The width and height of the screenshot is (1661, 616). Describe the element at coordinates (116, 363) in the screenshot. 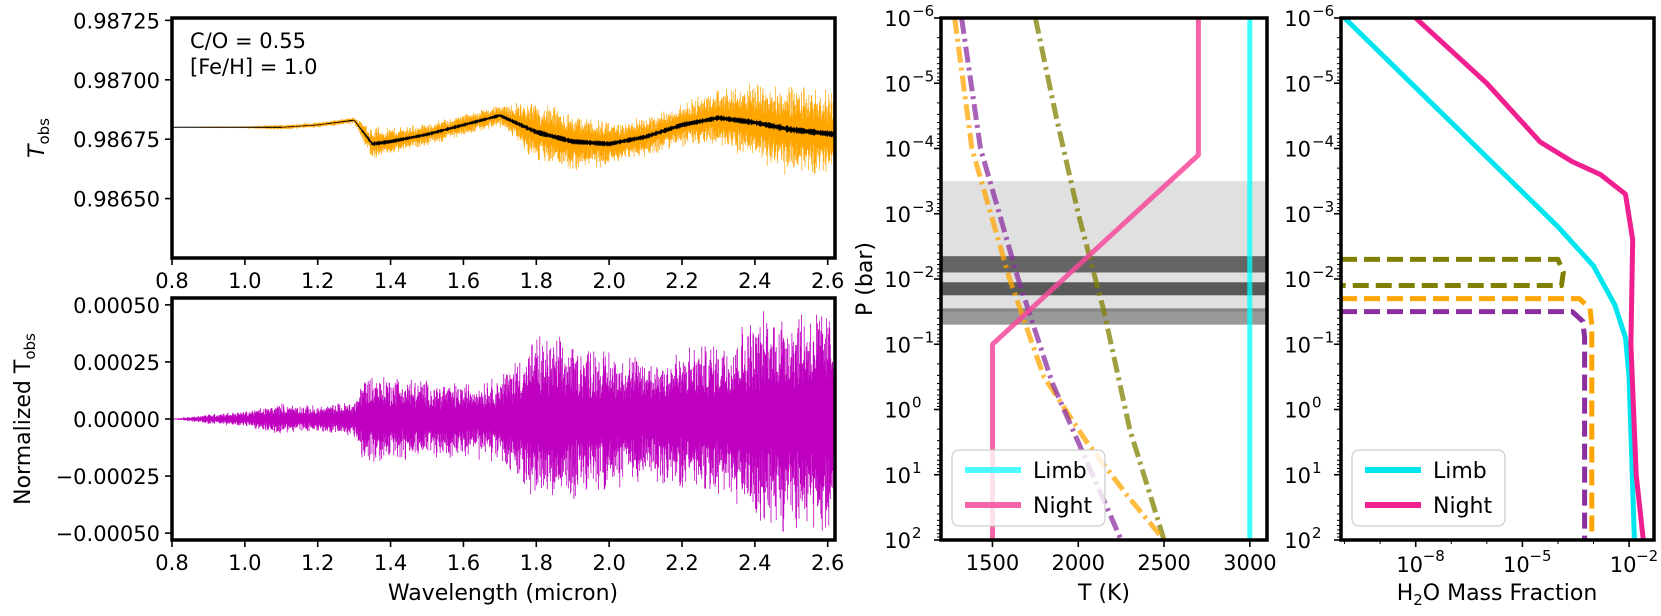

I see `bl-ytick-label: 0.00025` at that location.